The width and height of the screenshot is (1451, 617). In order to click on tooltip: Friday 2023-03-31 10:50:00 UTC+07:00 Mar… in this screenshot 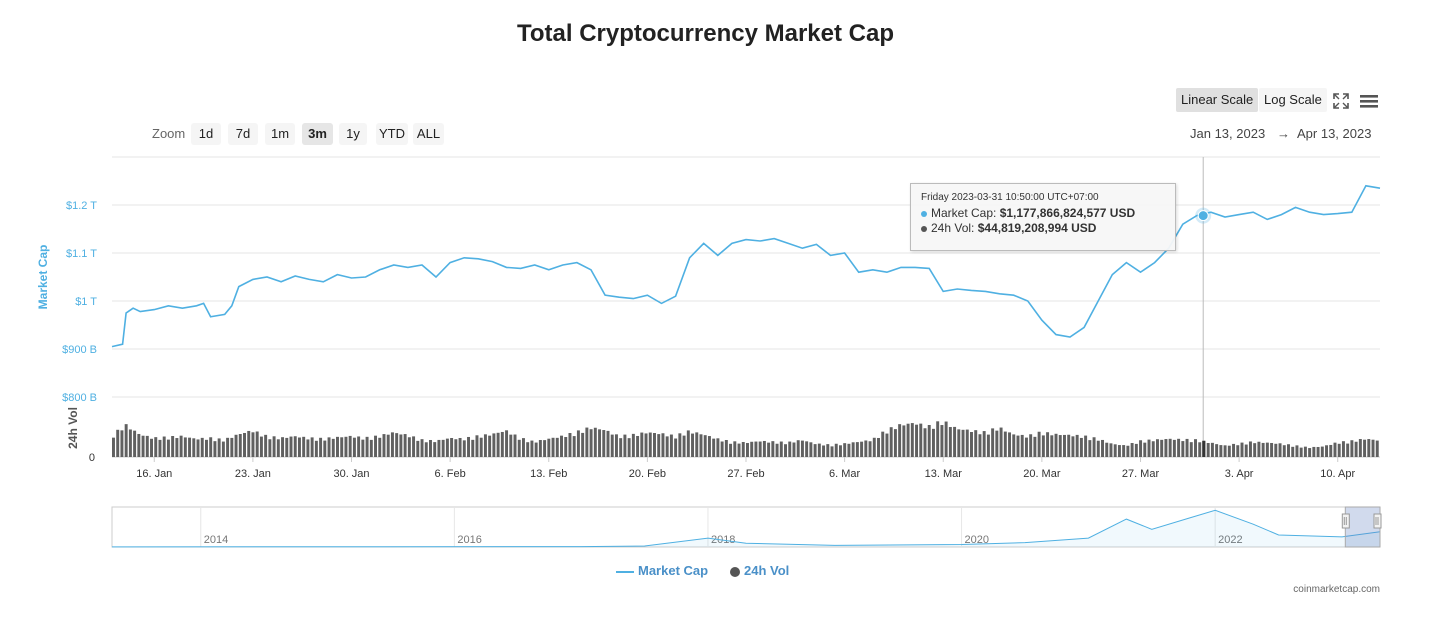, I will do `click(1043, 217)`.